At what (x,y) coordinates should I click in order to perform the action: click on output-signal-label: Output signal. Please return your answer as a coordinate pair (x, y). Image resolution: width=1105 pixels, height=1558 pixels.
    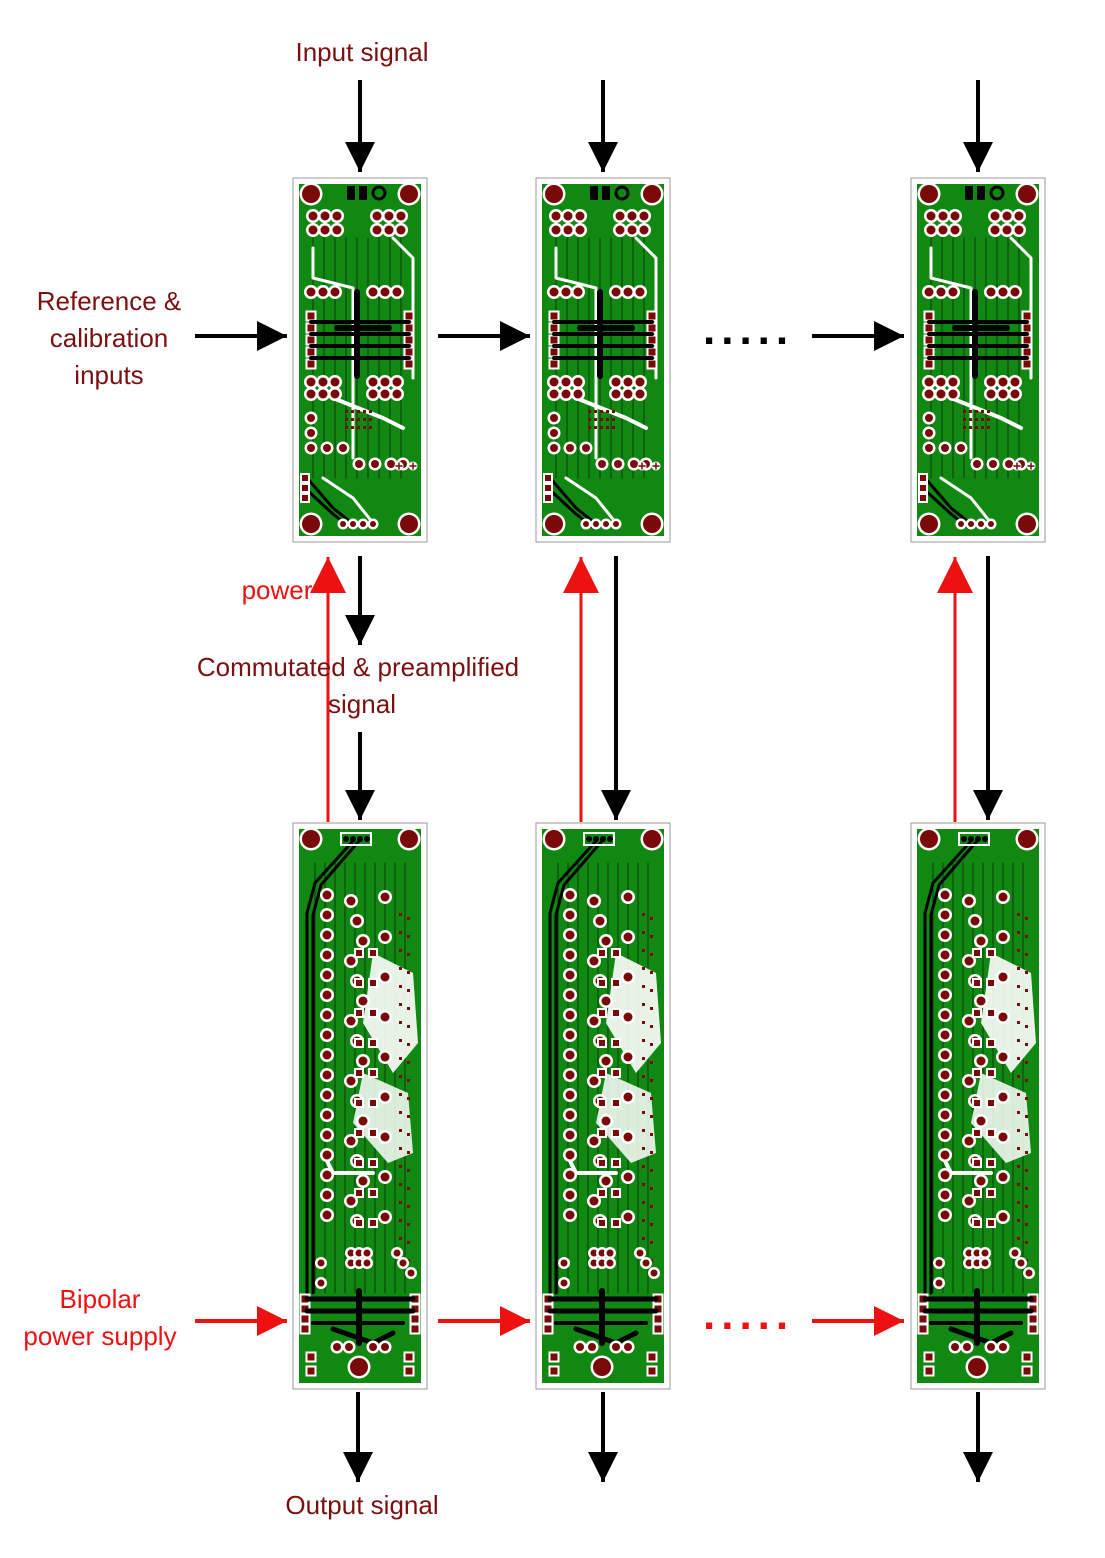
    Looking at the image, I should click on (361, 1505).